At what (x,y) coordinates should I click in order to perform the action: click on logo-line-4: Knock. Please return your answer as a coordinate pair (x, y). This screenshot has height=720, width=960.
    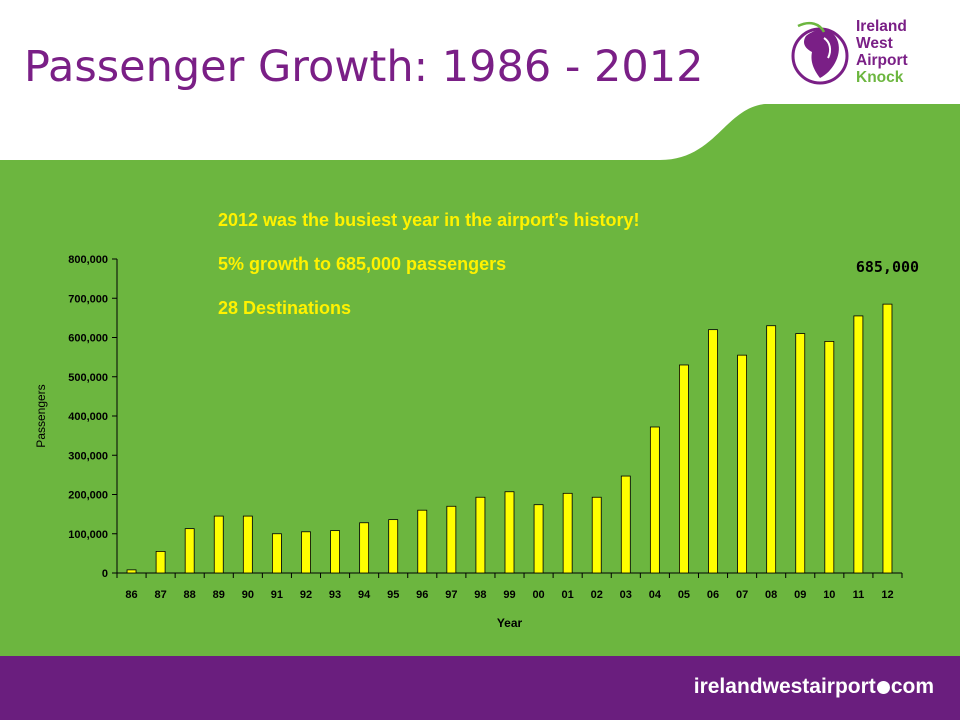
    Looking at the image, I should click on (880, 77).